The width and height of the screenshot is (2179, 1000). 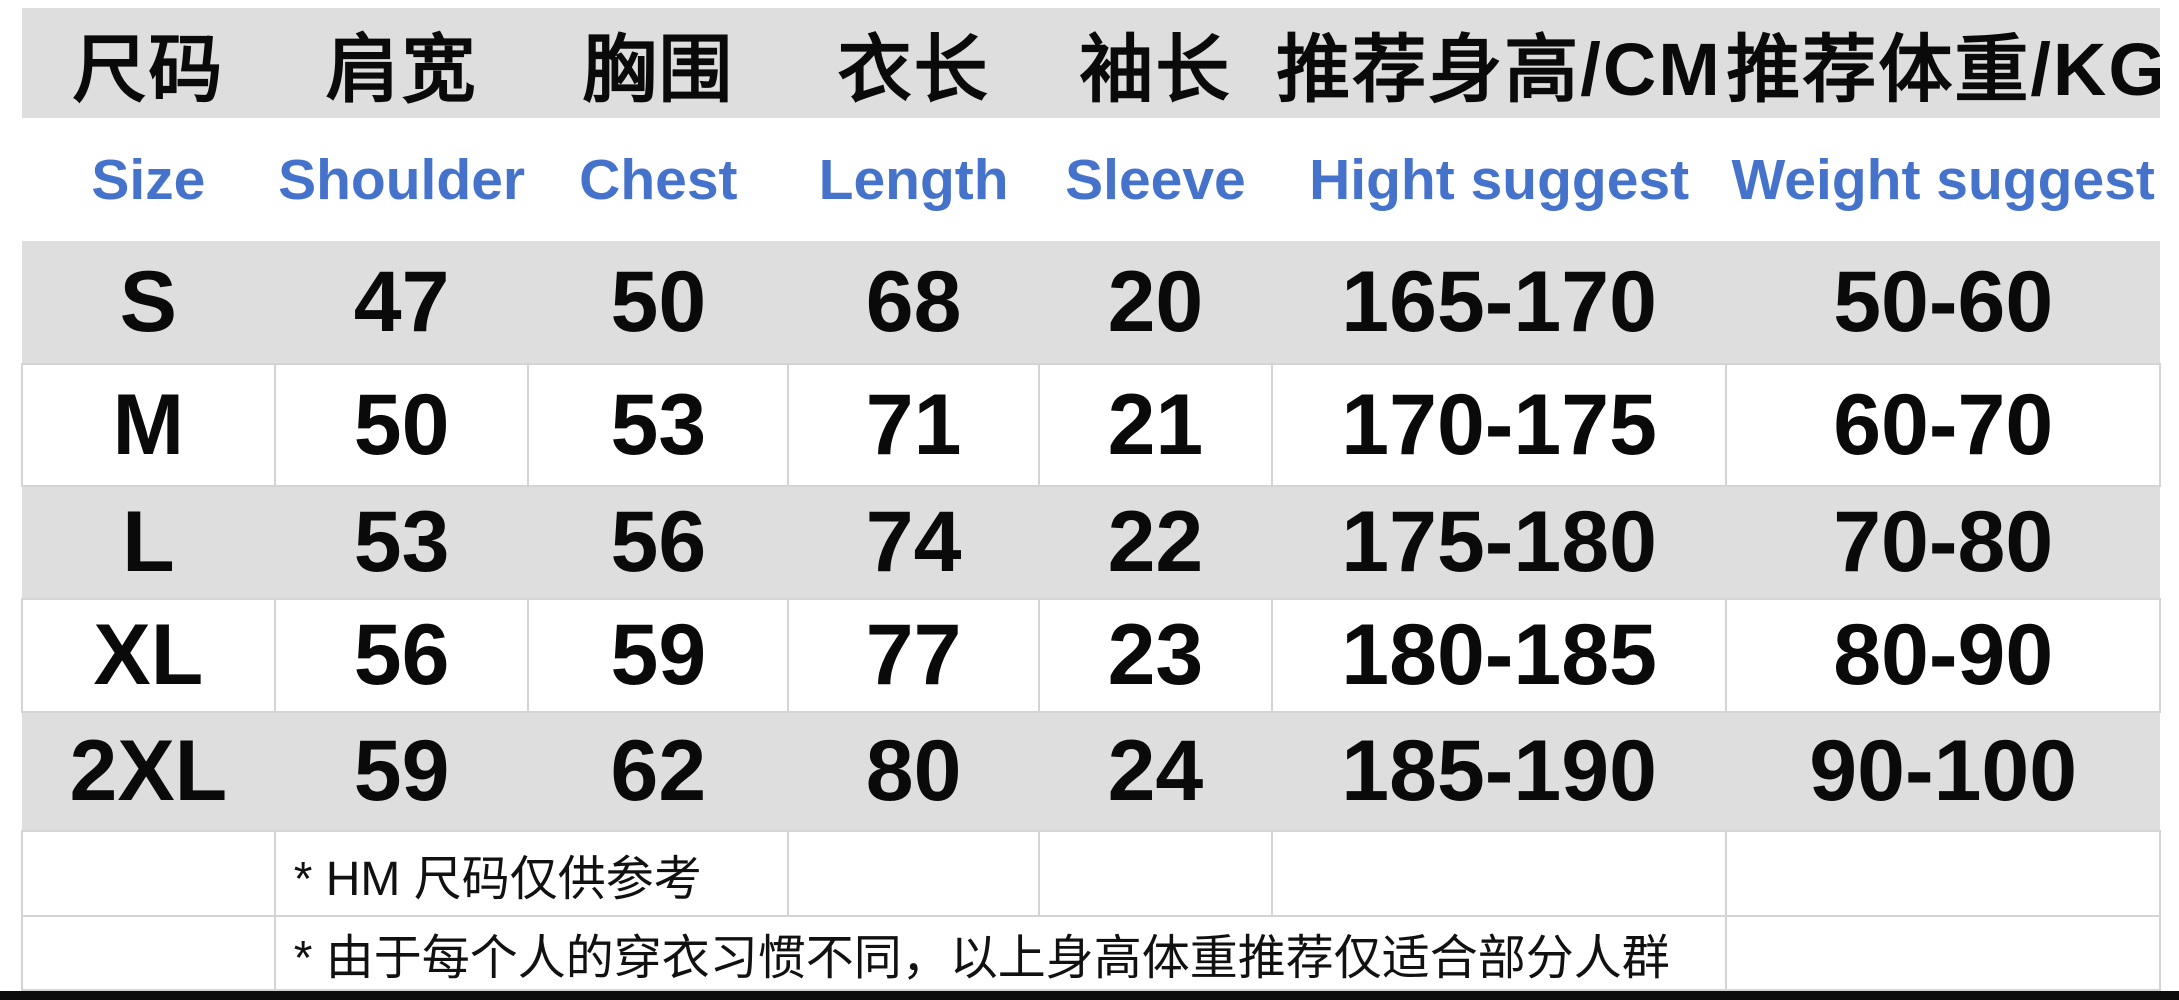 I want to click on value-cell: 185-190, so click(x=1499, y=771).